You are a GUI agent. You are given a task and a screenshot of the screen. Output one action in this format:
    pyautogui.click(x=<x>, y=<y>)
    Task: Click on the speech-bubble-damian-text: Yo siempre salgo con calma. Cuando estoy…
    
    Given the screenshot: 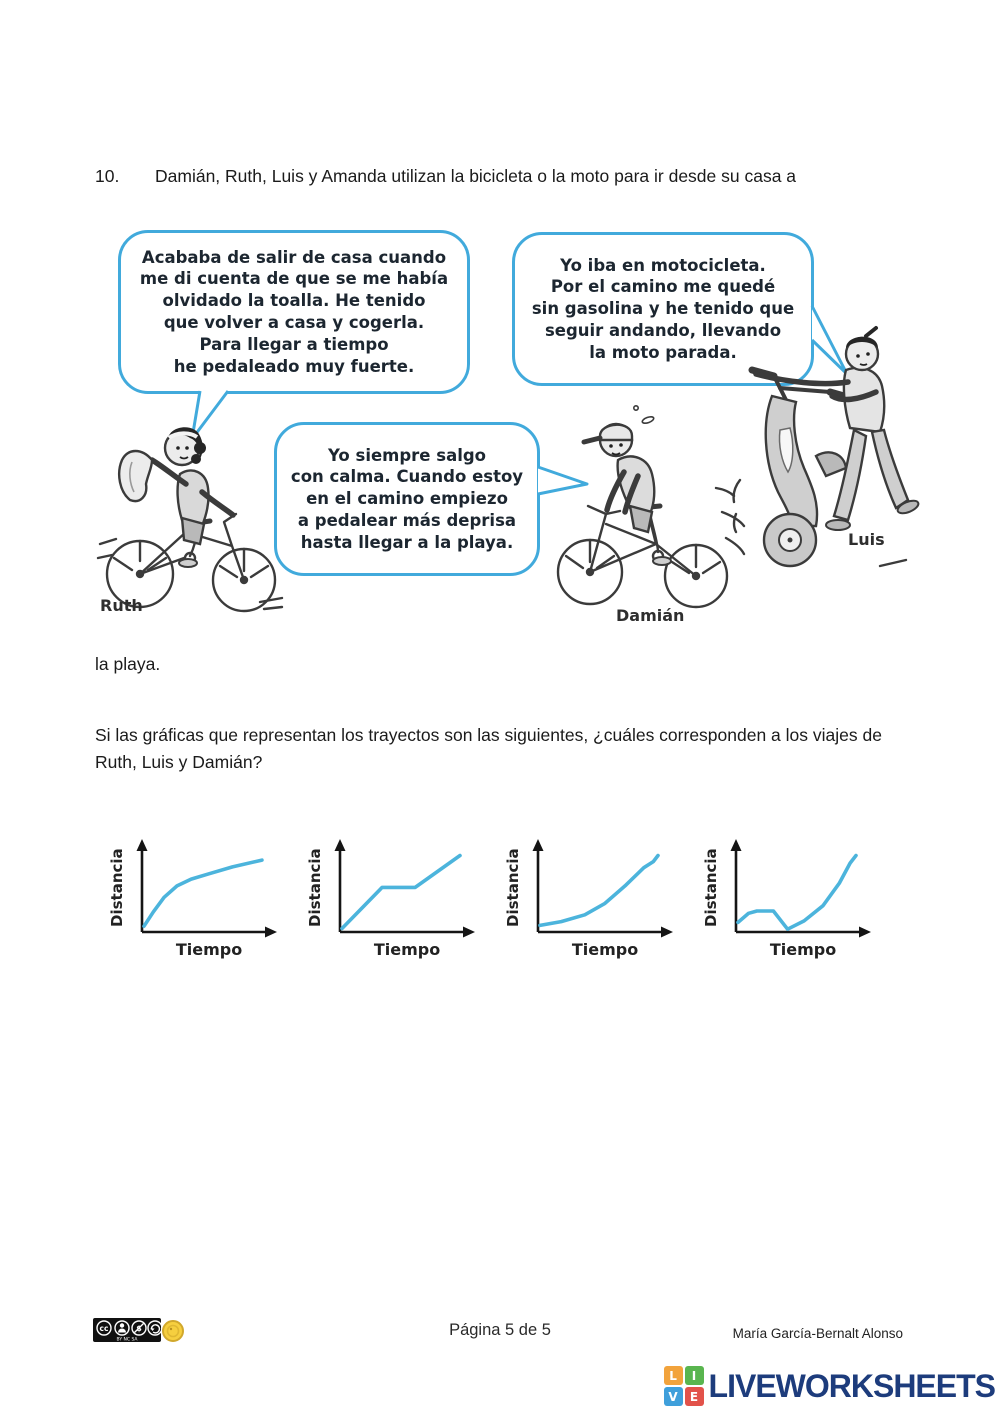 What is the action you would take?
    pyautogui.click(x=407, y=498)
    